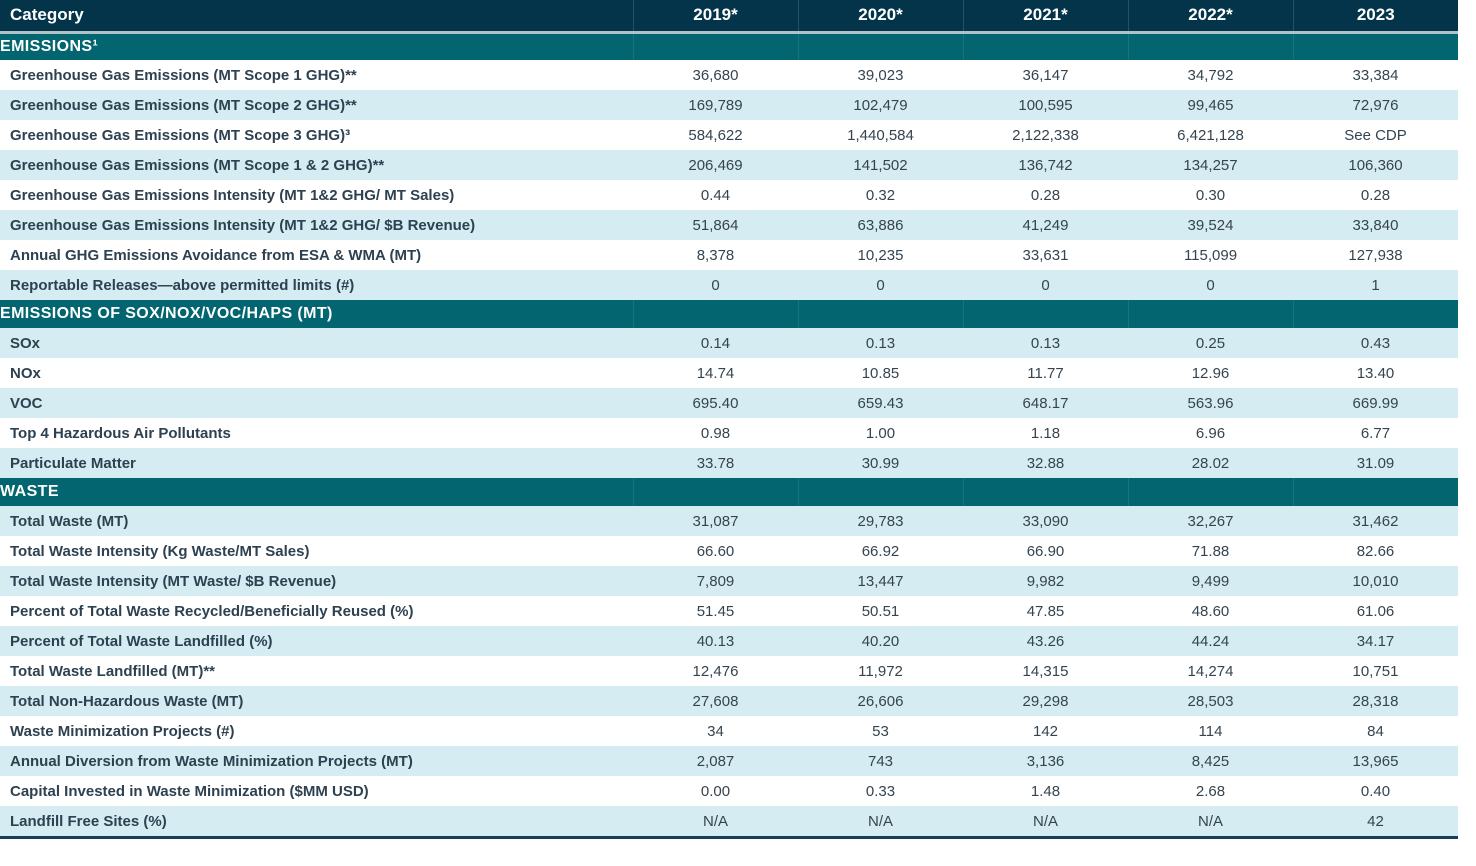 Image resolution: width=1476 pixels, height=866 pixels. Describe the element at coordinates (1045, 551) in the screenshot. I see `cell-value: 66.90` at that location.